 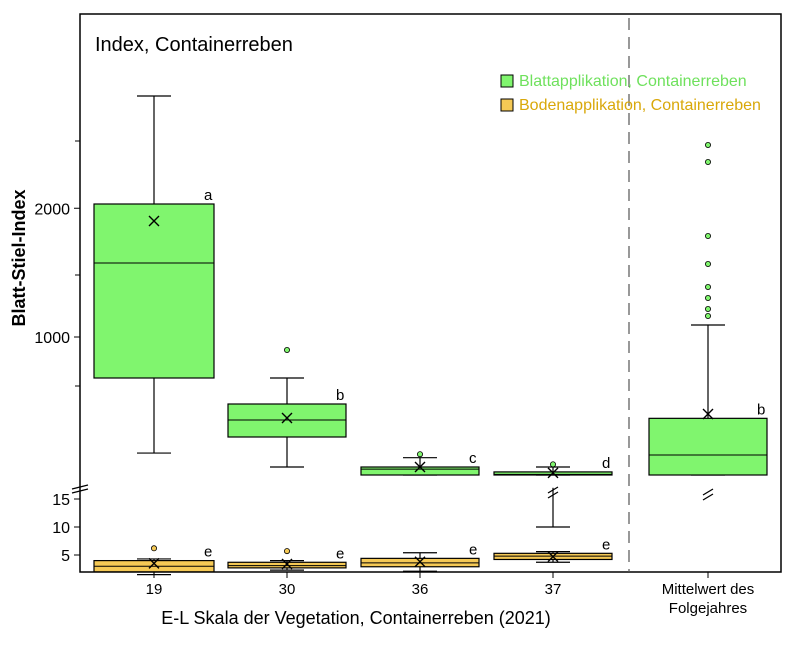 I want to click on x-tick-label: 36, so click(x=420, y=589).